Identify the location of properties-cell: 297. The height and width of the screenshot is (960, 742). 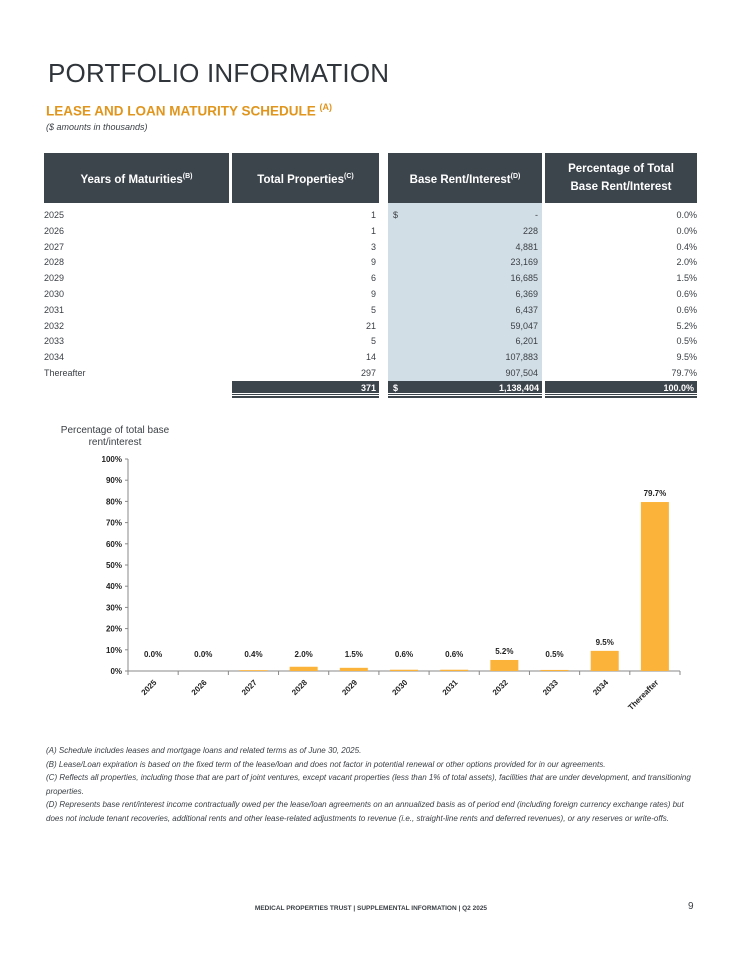
(368, 373).